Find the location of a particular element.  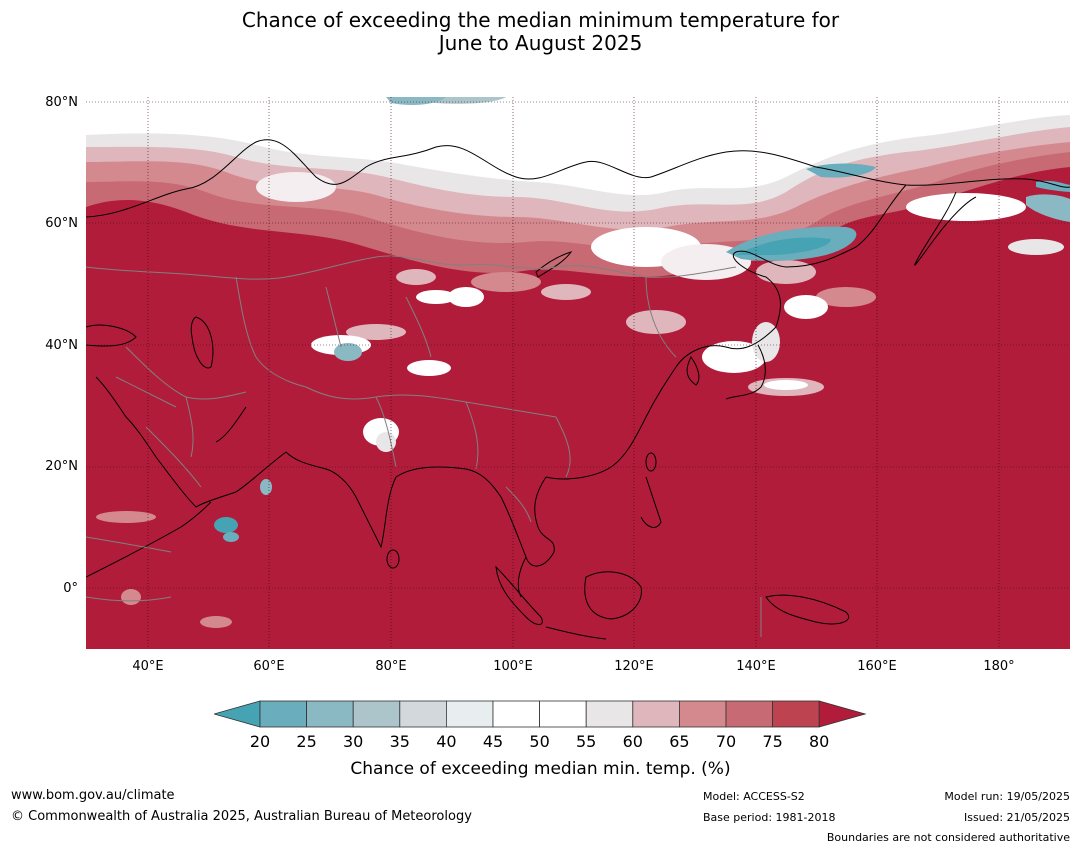

colorbar is located at coordinates (540, 714).